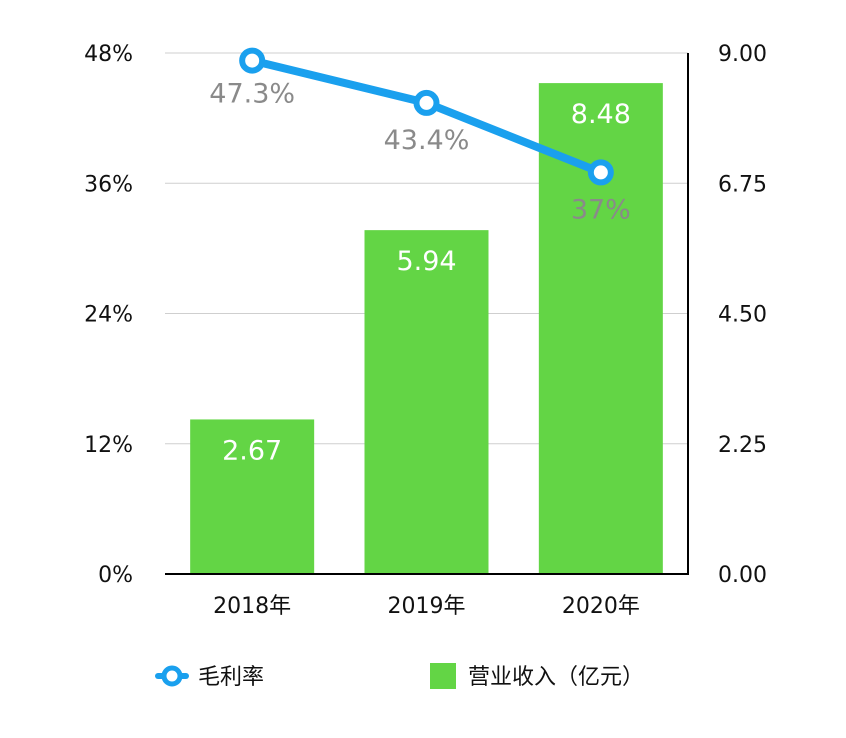 The height and width of the screenshot is (738, 846). What do you see at coordinates (601, 606) in the screenshot?
I see `category-label: 2020年` at bounding box center [601, 606].